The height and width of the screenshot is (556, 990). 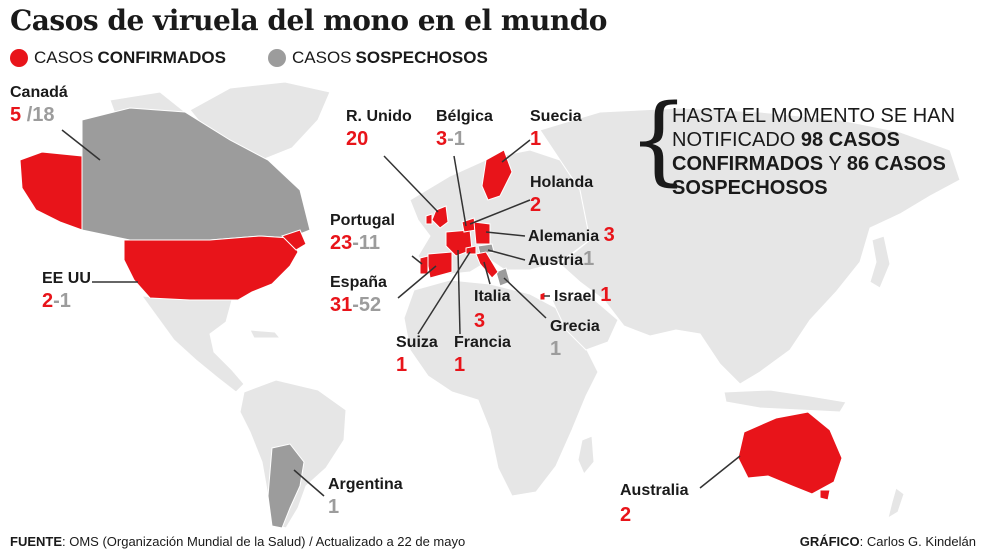 I want to click on credit-text: : Carlos G. Kindelán, so click(x=917, y=541).